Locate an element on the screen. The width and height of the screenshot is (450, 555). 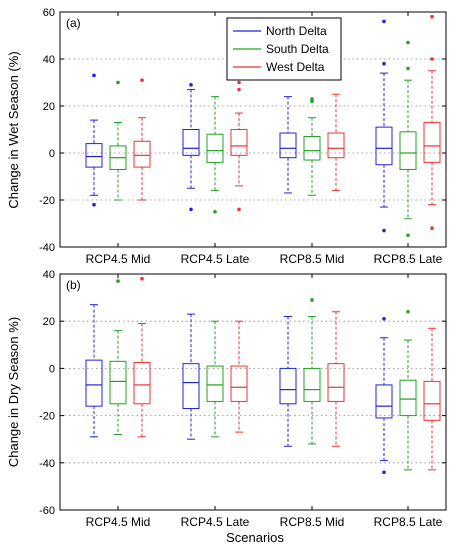
y-tick-label: 60 is located at coordinates (49, 13).